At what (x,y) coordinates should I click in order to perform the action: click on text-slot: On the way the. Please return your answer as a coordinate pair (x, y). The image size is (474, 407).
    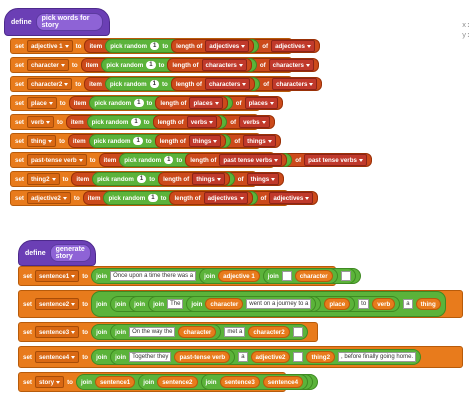
    Looking at the image, I should click on (152, 332).